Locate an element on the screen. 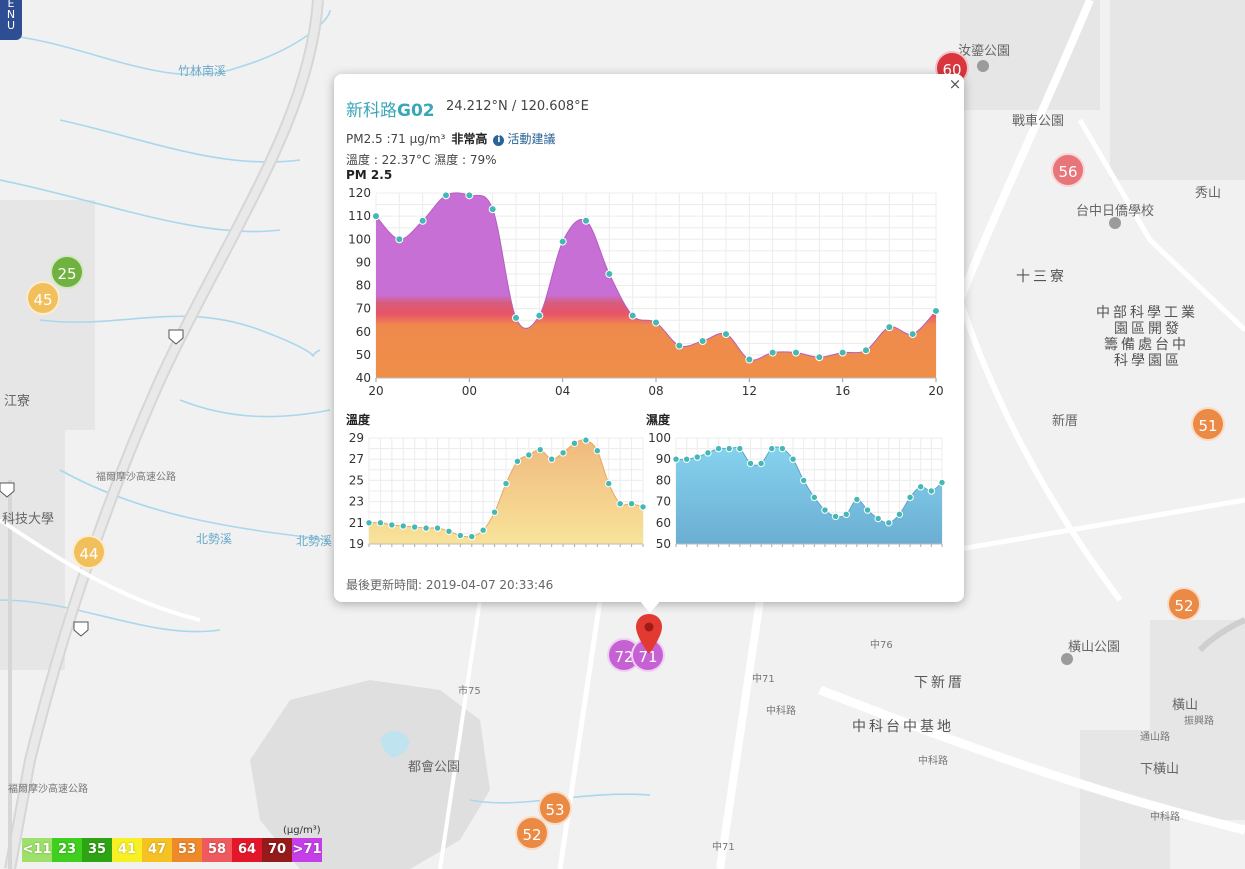  map-label: 中部科學工業 is located at coordinates (1147, 313).